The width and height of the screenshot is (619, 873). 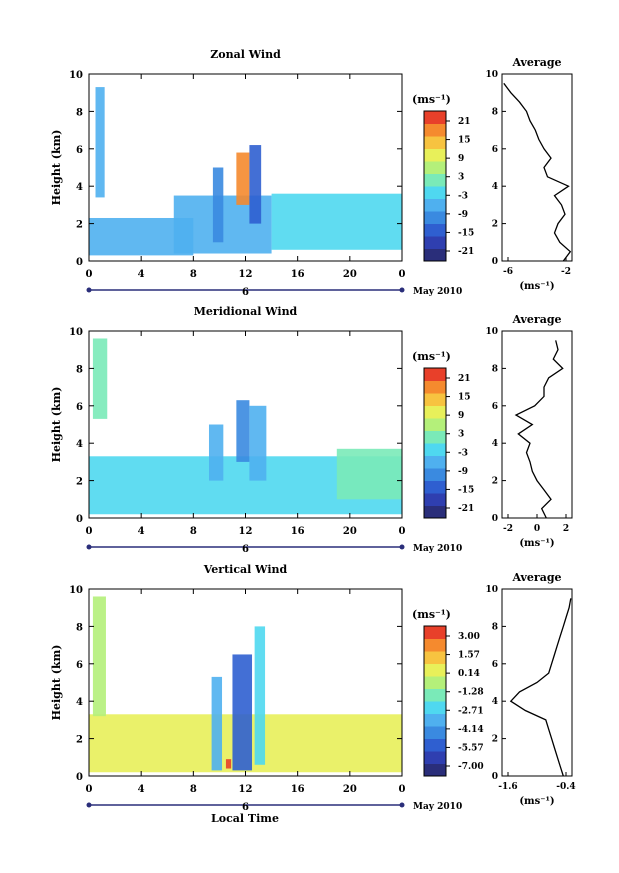 I want to click on month-label: May 2010, so click(x=437, y=549).